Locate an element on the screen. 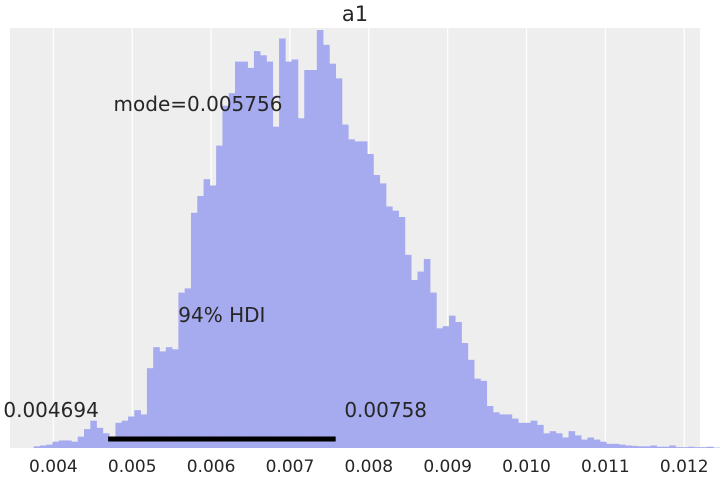 This screenshot has width=720, height=480. x-tick-label: 0.005 is located at coordinates (132, 467).